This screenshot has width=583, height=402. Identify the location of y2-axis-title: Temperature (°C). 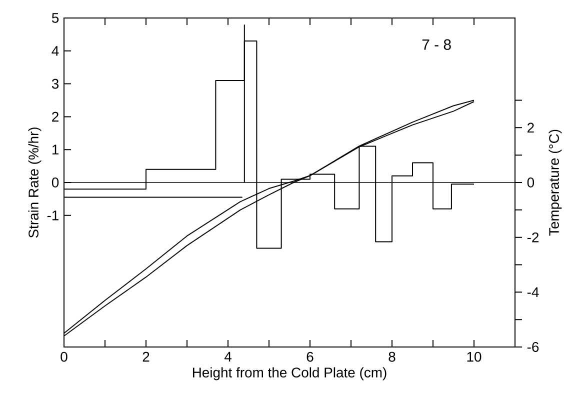
(555, 183).